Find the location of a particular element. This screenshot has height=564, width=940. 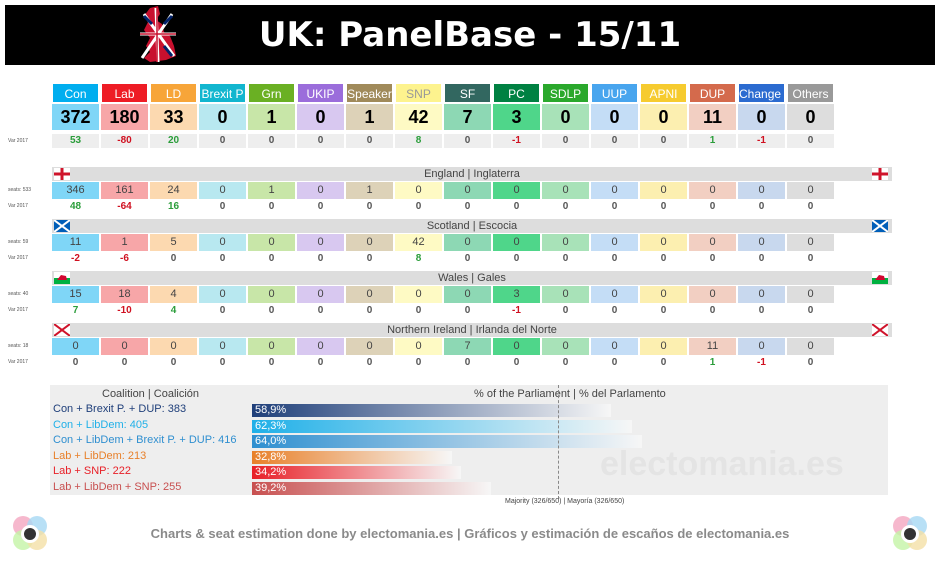

region-seat-3-4: 0 is located at coordinates (271, 346).